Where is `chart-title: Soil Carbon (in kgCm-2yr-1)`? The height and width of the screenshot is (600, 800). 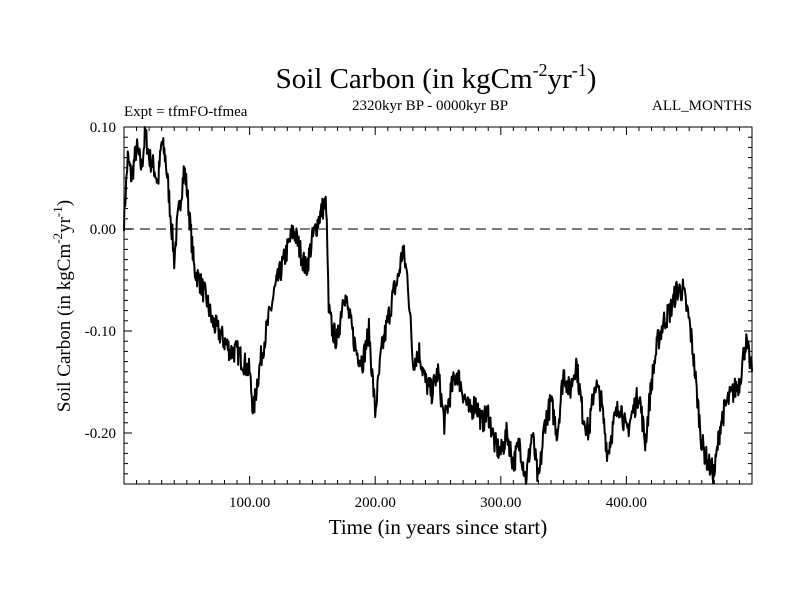 chart-title: Soil Carbon (in kgCm-2yr-1) is located at coordinates (436, 77).